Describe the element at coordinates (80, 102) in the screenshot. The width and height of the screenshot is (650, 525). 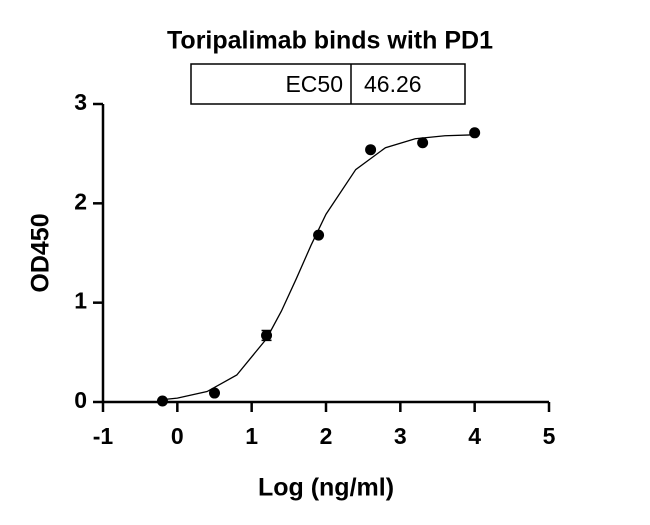
I see `y-tick-label: 3` at that location.